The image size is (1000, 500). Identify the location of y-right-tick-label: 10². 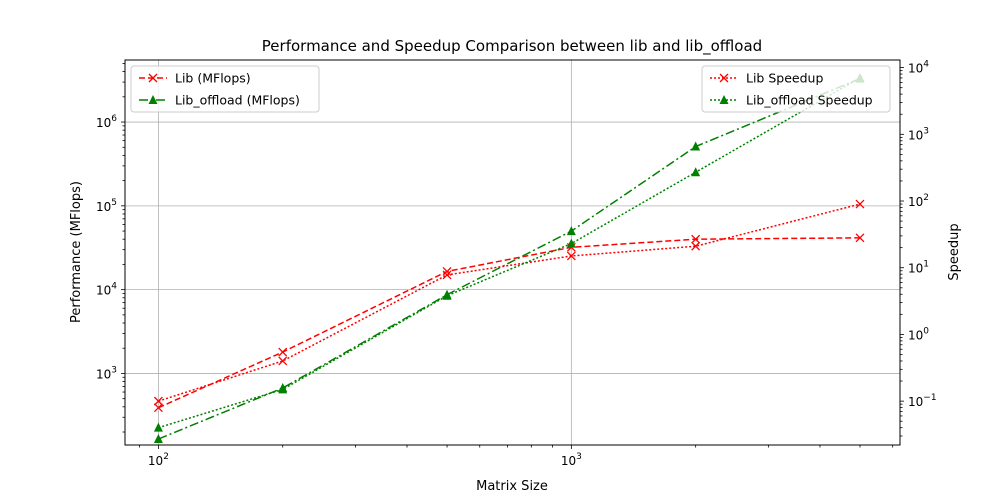
(918, 201).